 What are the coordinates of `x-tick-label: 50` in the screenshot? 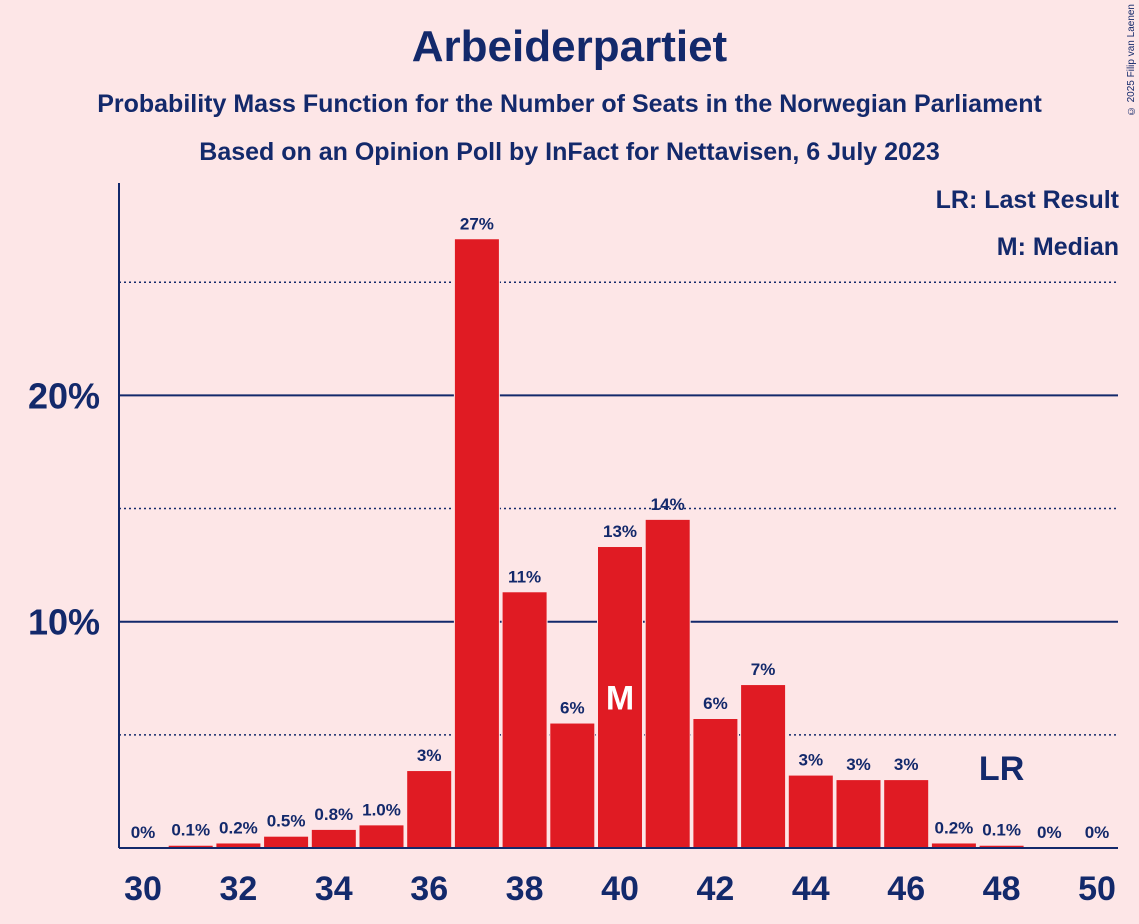 It's located at (1097, 889).